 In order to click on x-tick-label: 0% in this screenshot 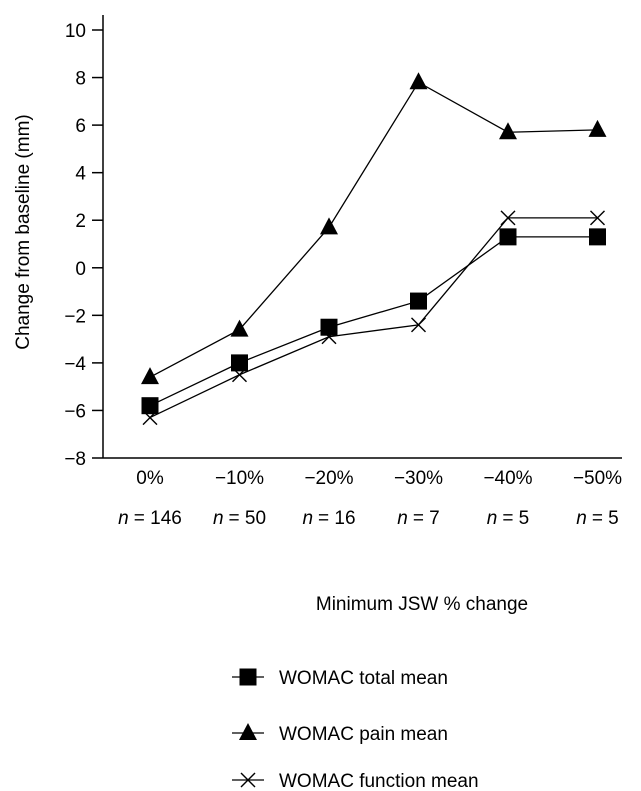, I will do `click(150, 478)`.